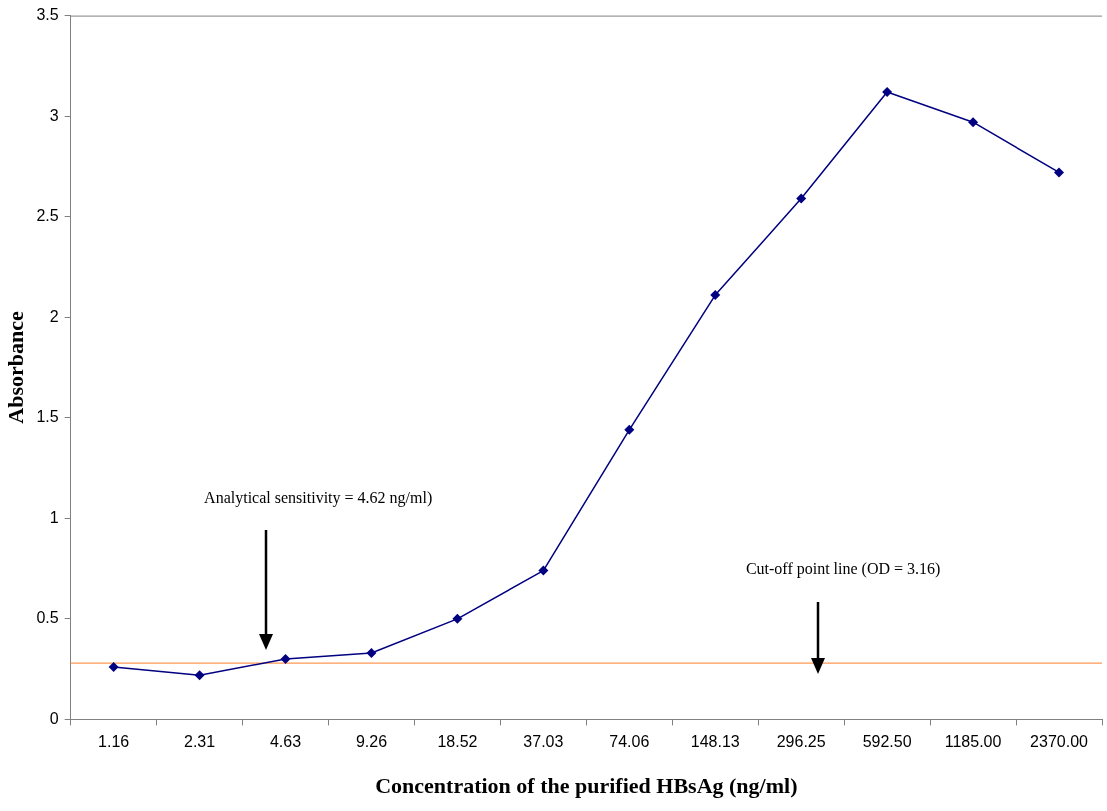 Image resolution: width=1107 pixels, height=811 pixels. I want to click on x-tick-label: 2.31, so click(199, 742).